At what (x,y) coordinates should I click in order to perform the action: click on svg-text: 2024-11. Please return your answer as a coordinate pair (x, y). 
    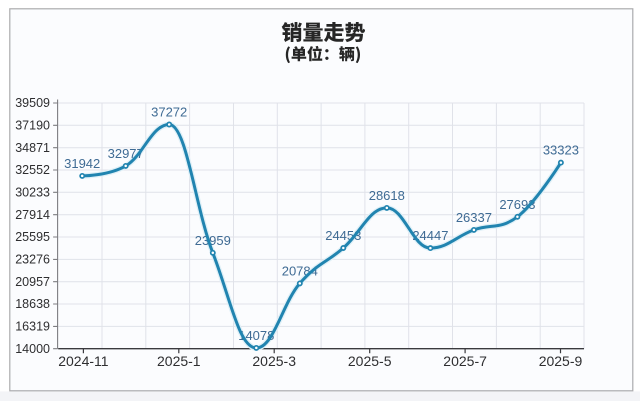
    Looking at the image, I should click on (83, 361).